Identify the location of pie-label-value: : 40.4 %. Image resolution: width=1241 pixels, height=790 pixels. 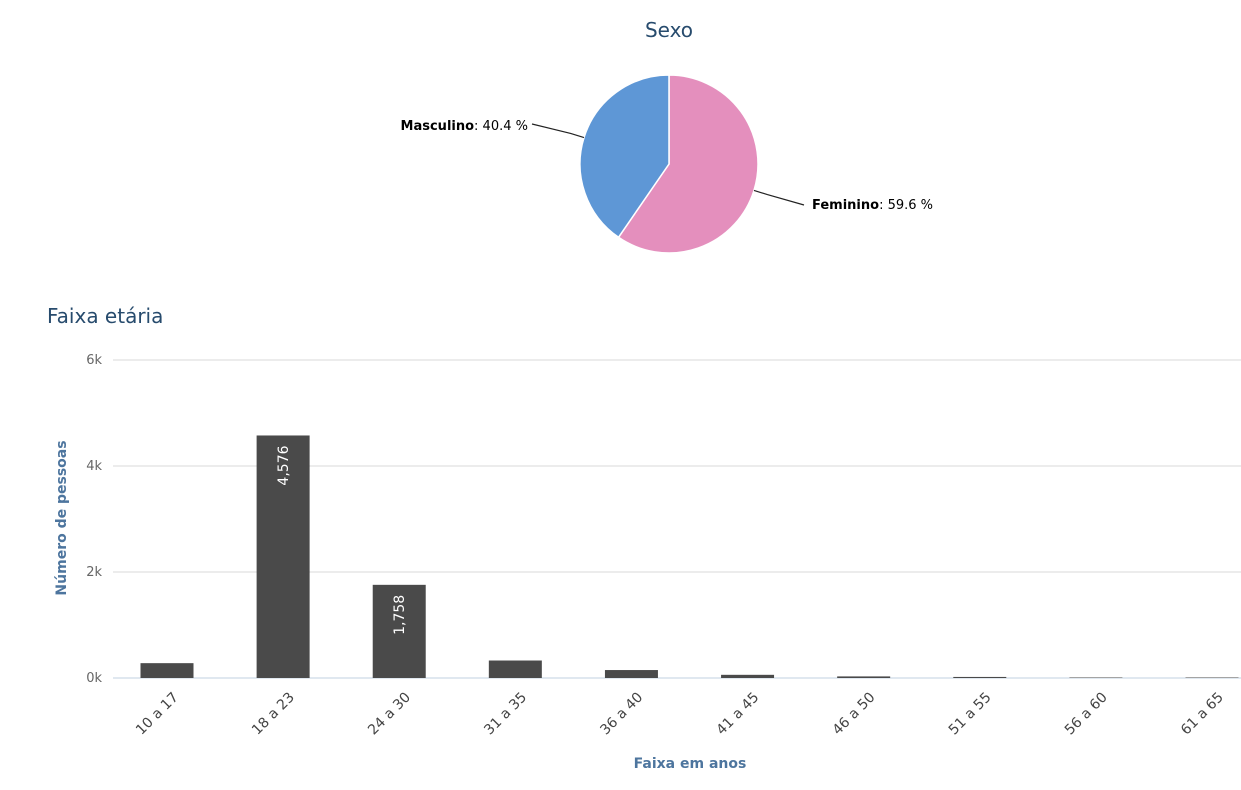
(501, 126).